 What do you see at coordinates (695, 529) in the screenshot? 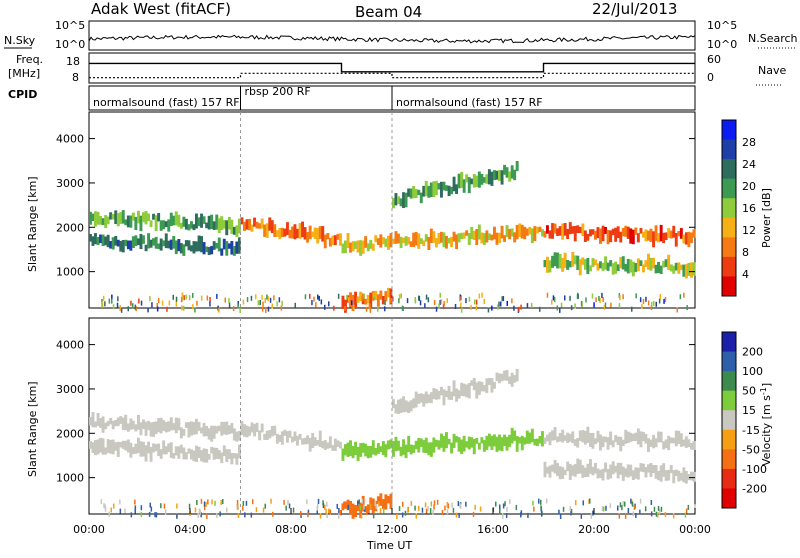
I see `x-tick-label: 00:00` at bounding box center [695, 529].